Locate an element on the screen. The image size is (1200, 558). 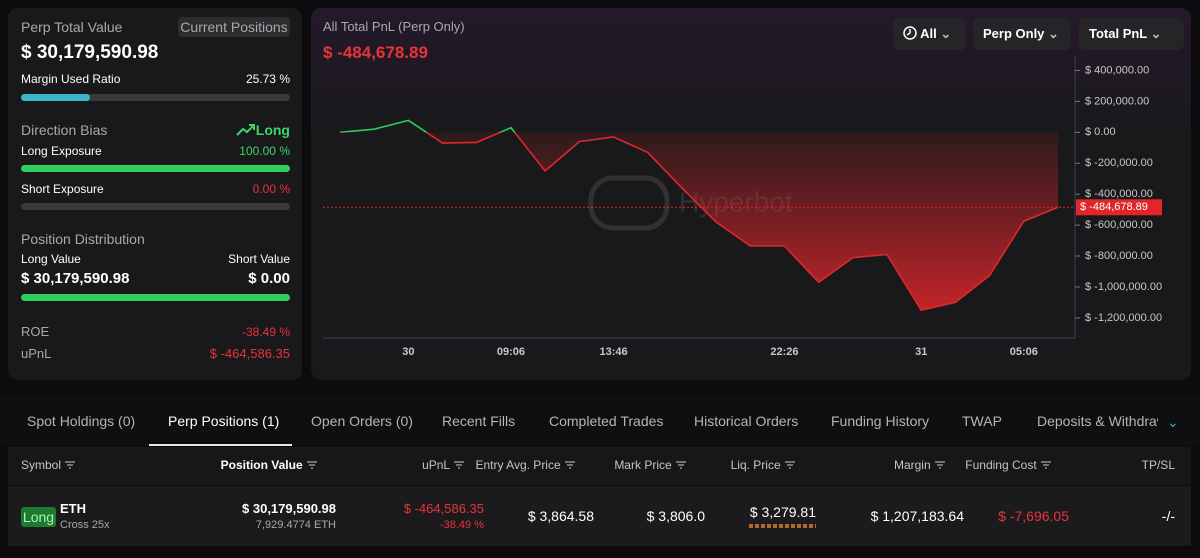
value: $ 0.00 is located at coordinates (269, 278).